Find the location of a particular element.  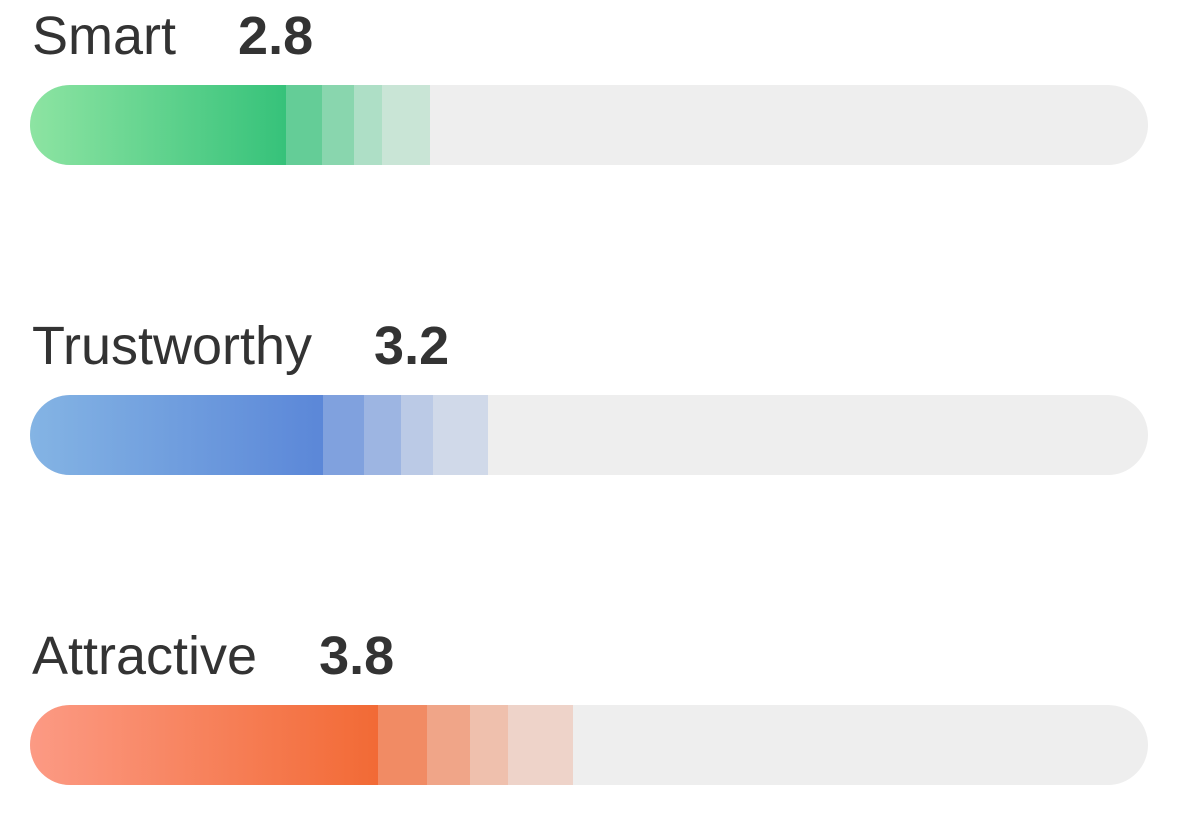

rating-header: Trustworthy 3.2 is located at coordinates (240, 346).